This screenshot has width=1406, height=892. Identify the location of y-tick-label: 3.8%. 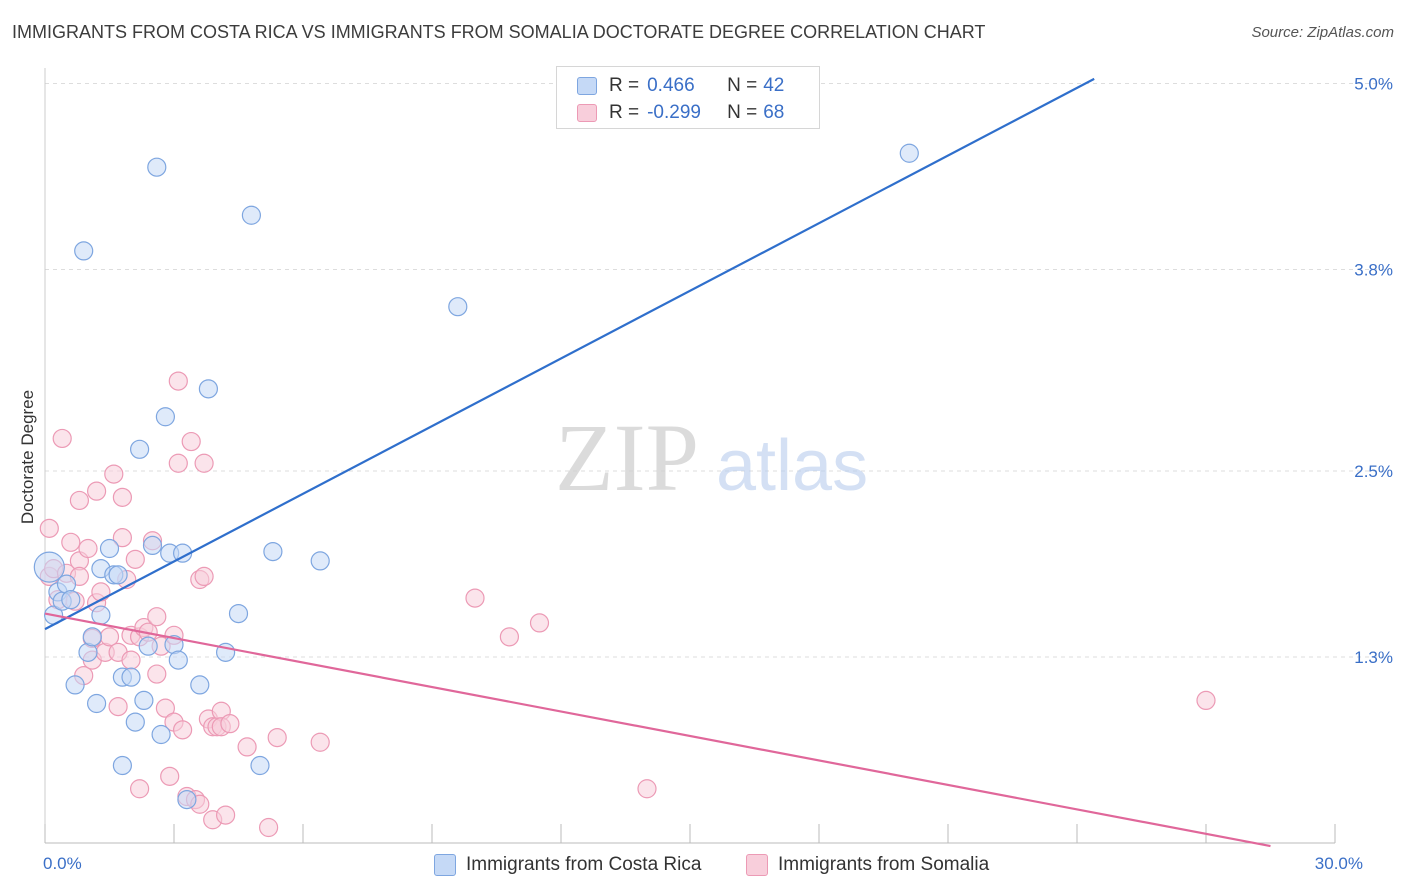
(1373, 270).